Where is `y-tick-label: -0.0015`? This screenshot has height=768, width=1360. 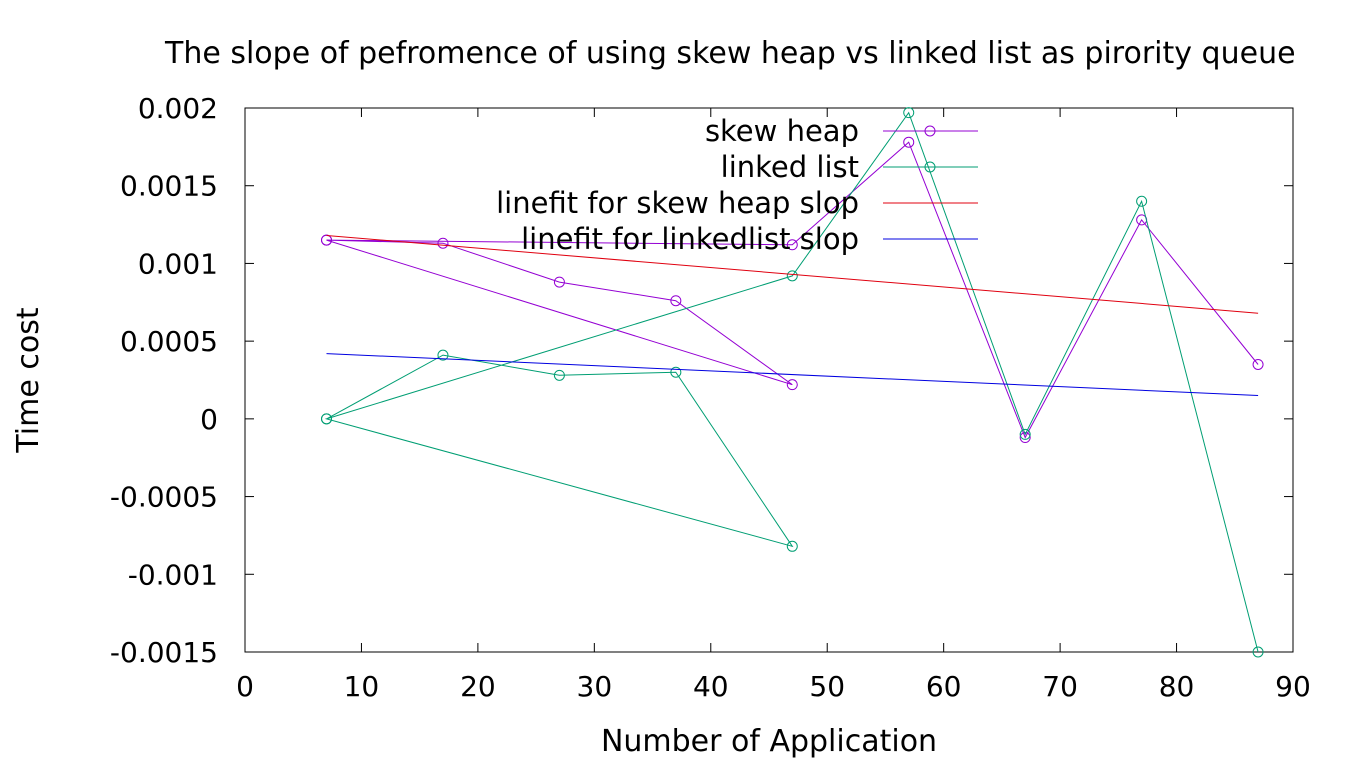
y-tick-label: -0.0015 is located at coordinates (164, 652).